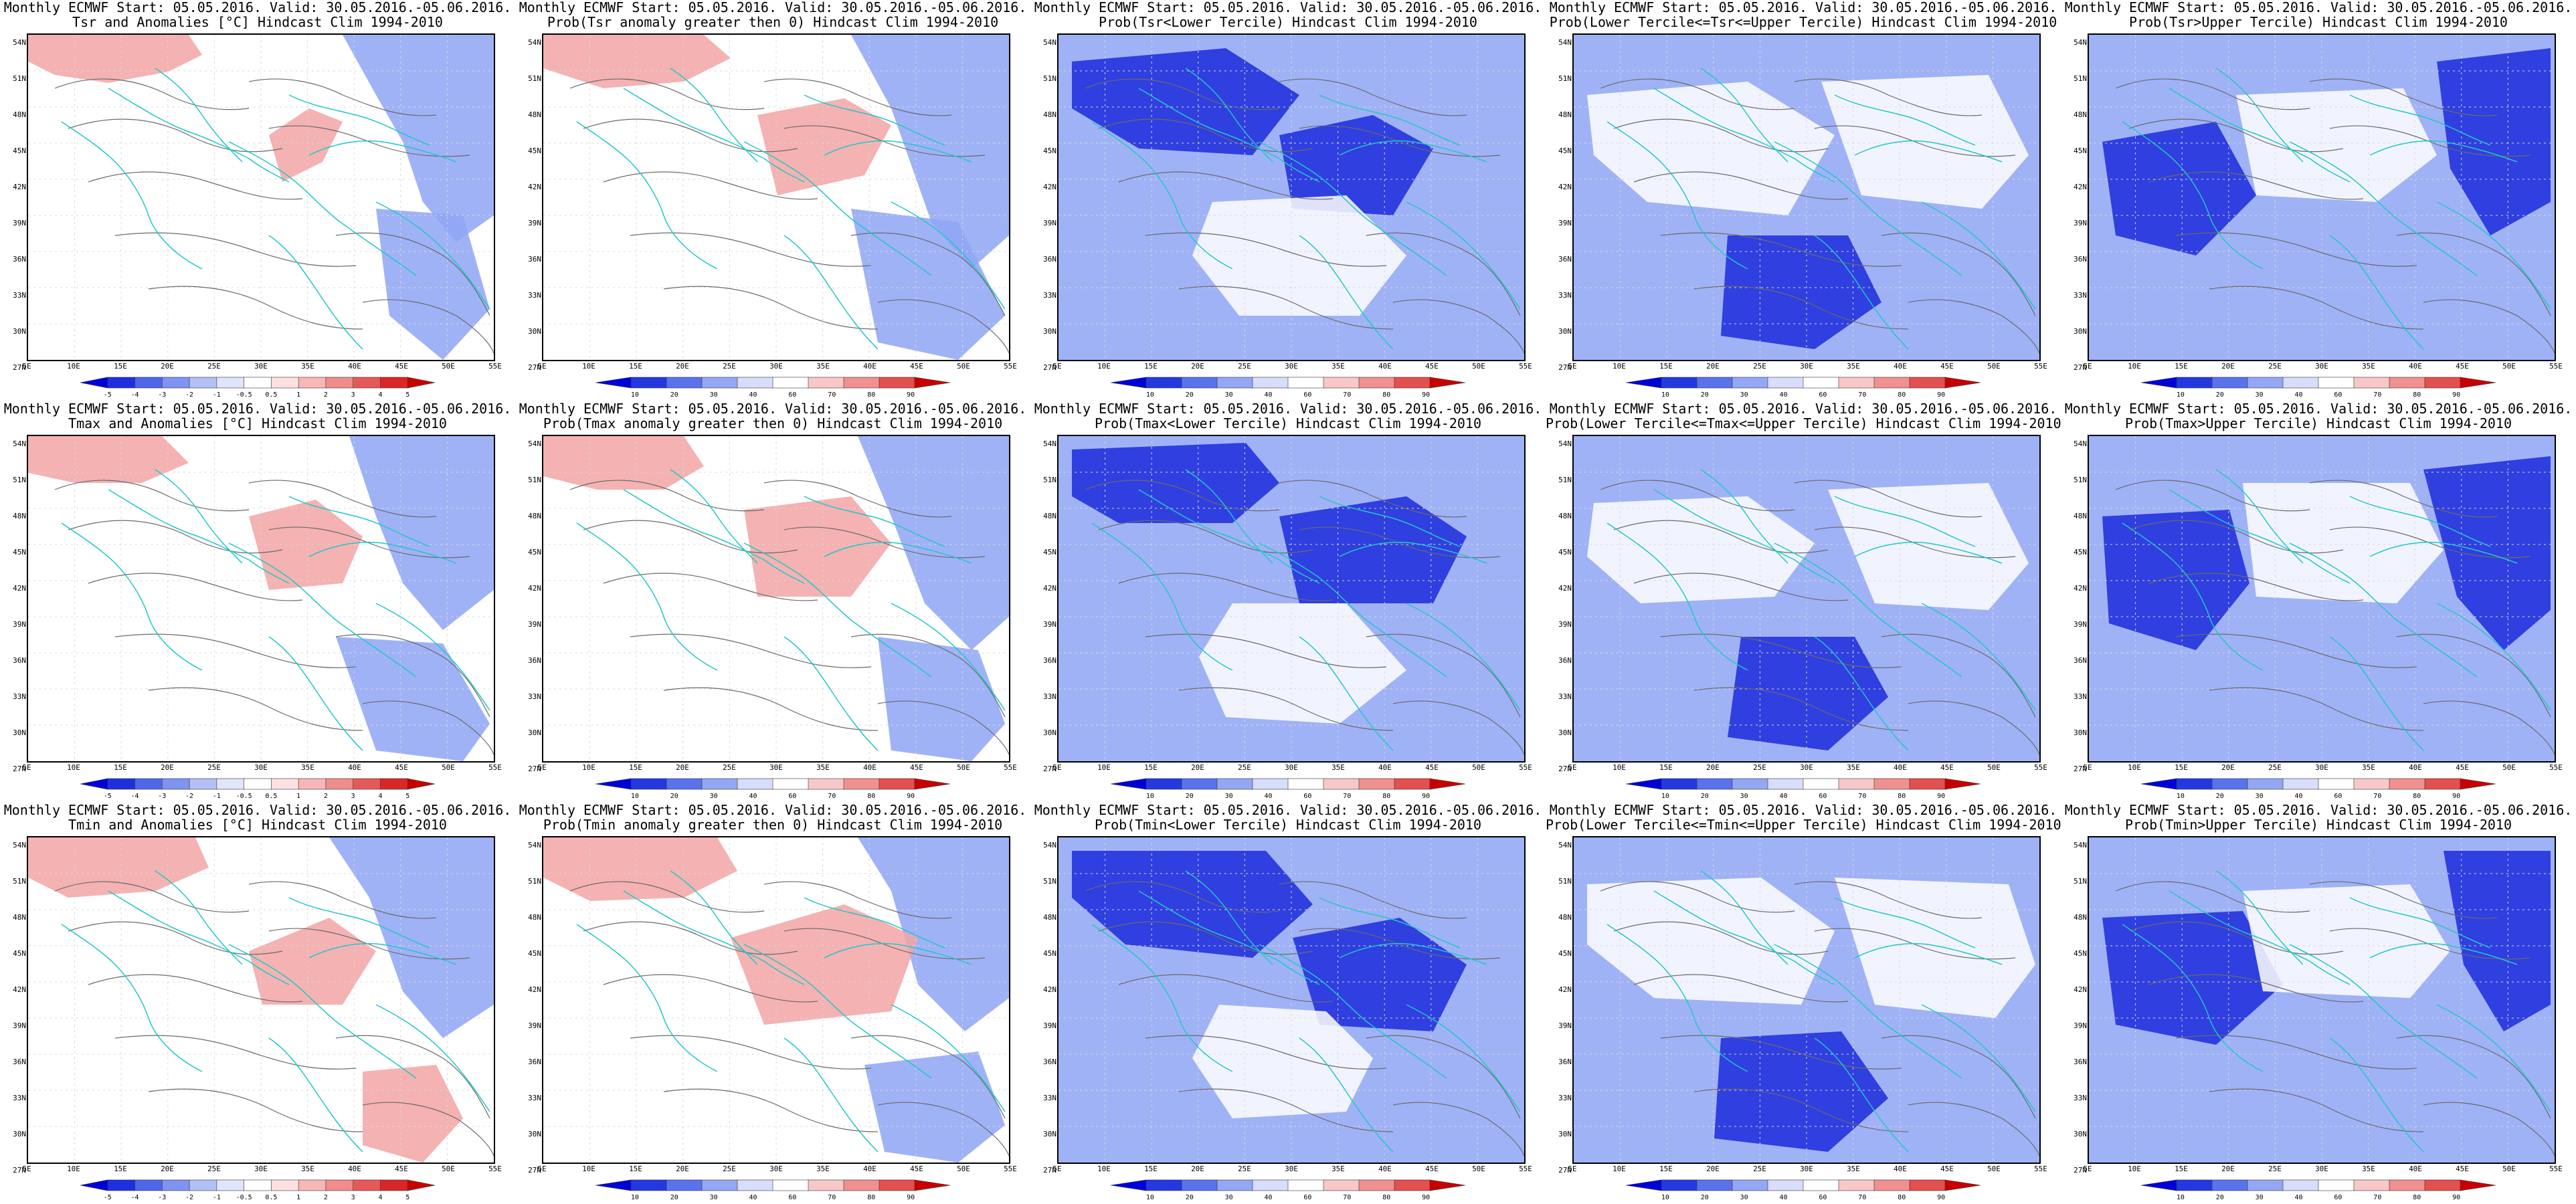 This screenshot has height=1204, width=2576. What do you see at coordinates (2181, 768) in the screenshot?
I see `longitude-label: 15E` at bounding box center [2181, 768].